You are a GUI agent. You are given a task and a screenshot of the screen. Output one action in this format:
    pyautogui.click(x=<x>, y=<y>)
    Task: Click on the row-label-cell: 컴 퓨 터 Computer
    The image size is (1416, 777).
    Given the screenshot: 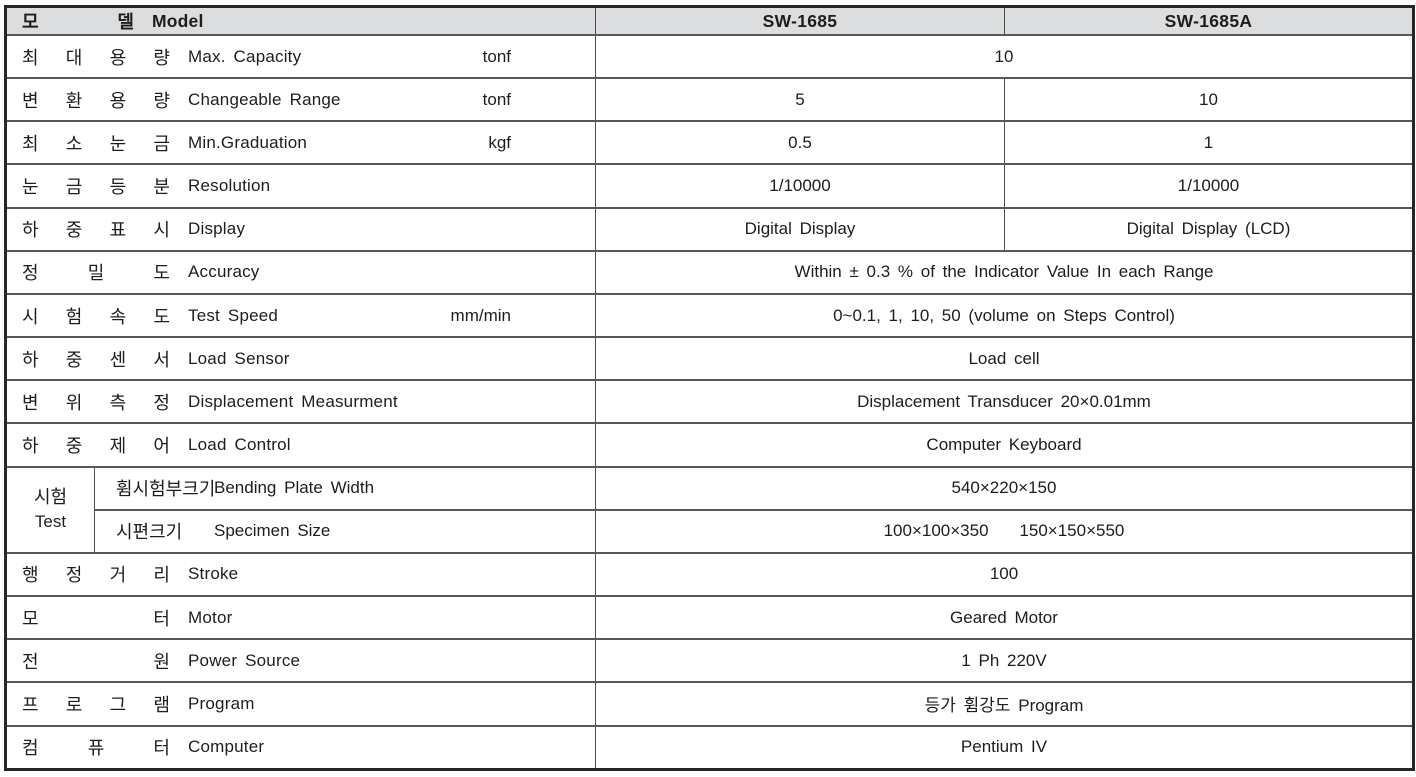 What is the action you would take?
    pyautogui.click(x=300, y=747)
    